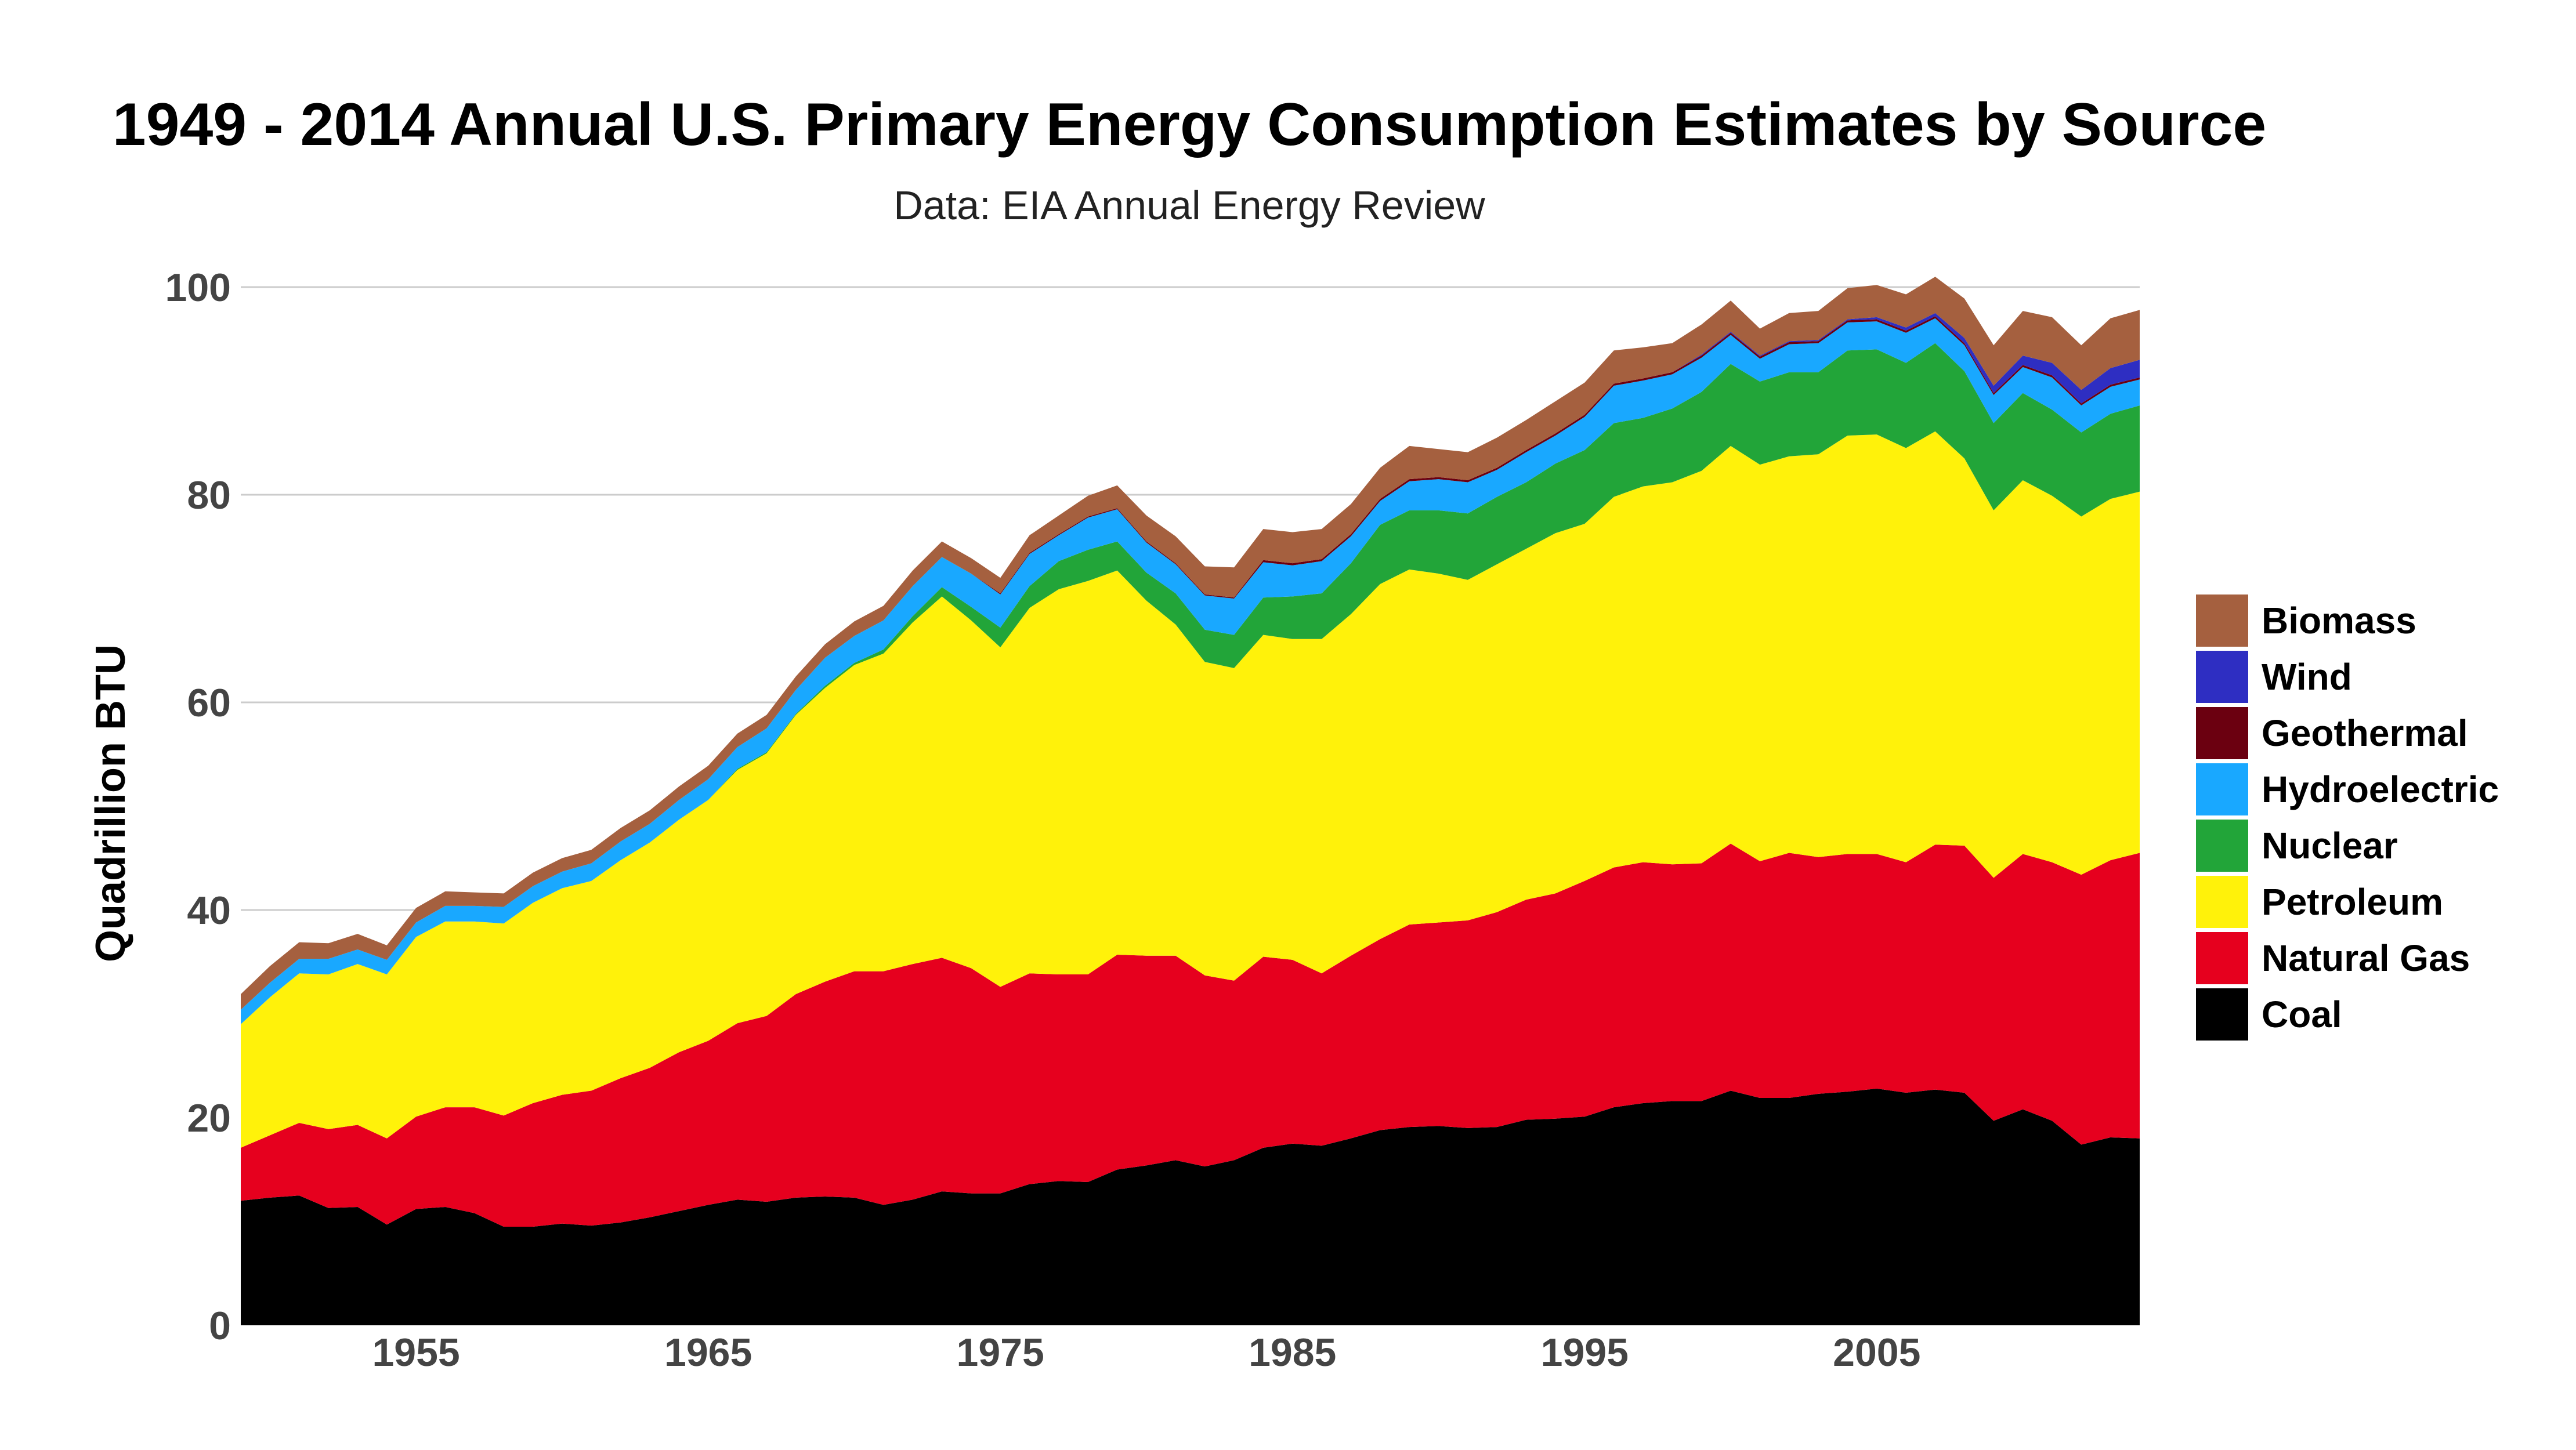  Describe the element at coordinates (2339, 620) in the screenshot. I see `legend-label-biomass: Biomass` at that location.